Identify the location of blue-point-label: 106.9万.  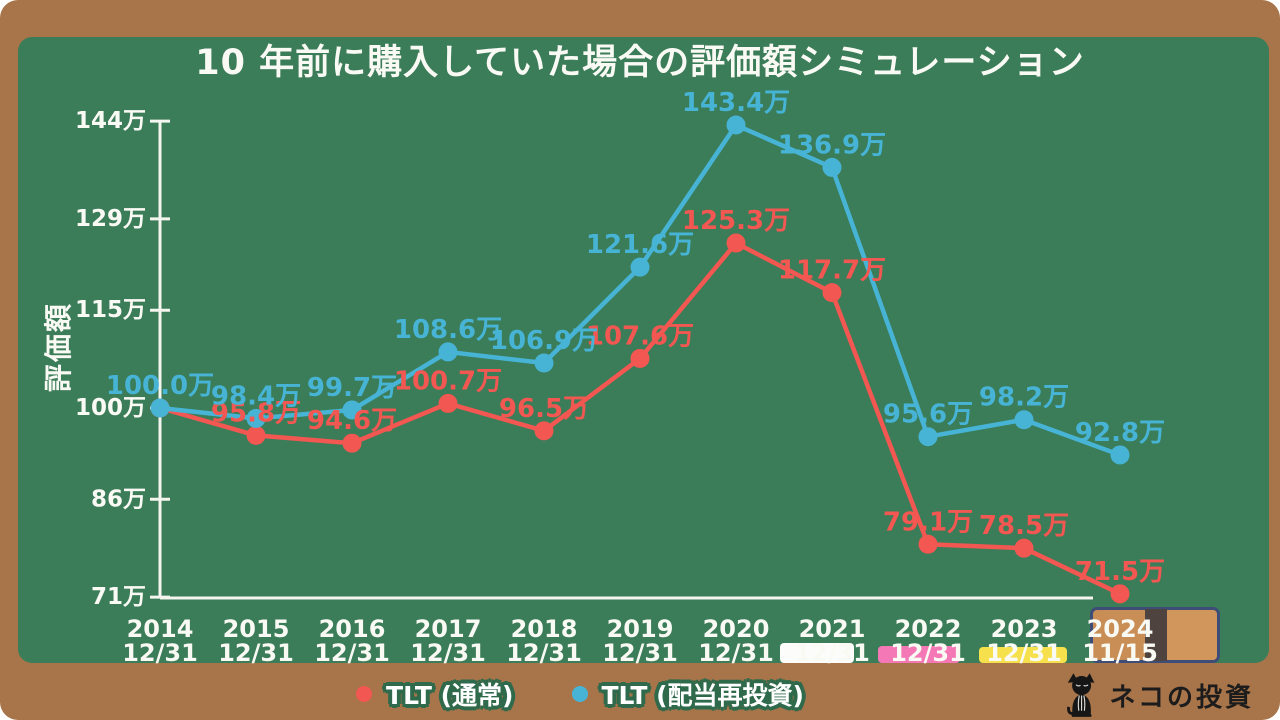
(544, 341).